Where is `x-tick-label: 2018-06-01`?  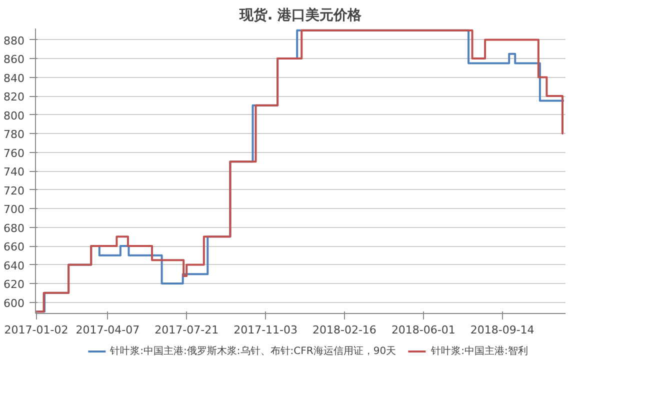 x-tick-label: 2018-06-01 is located at coordinates (423, 330).